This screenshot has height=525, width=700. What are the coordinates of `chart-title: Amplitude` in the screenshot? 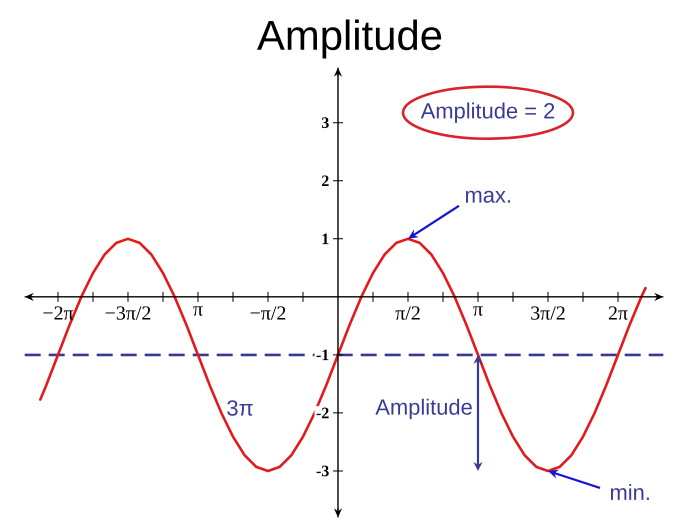 It's located at (349, 38).